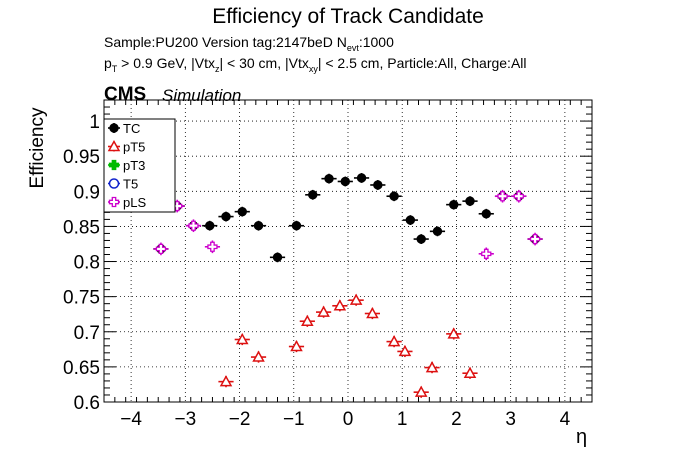 This screenshot has height=472, width=696. I want to click on legend: TC pT5 pT3 T5 pLS, so click(139, 165).